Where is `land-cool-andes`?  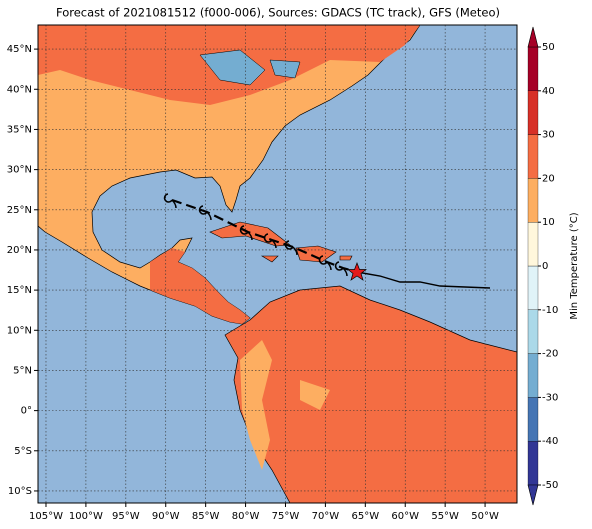 land-cool-andes is located at coordinates (285, 405).